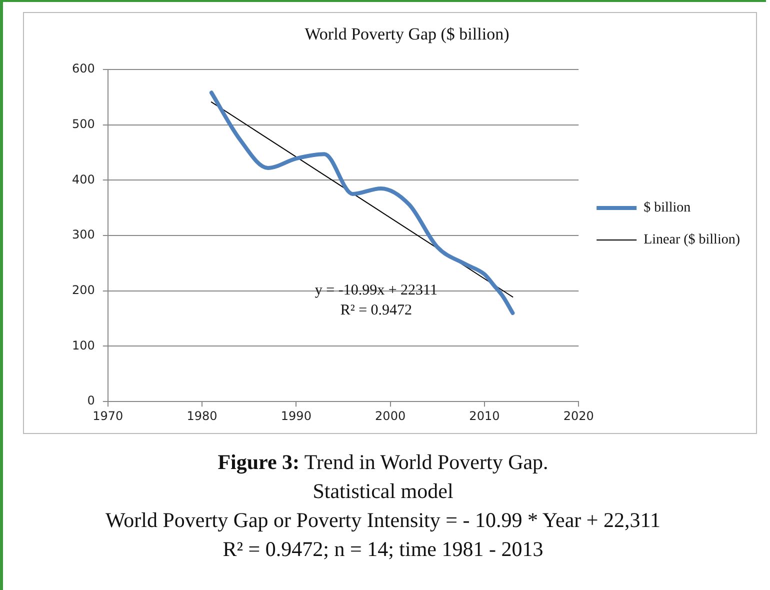 The height and width of the screenshot is (590, 770). Describe the element at coordinates (91, 401) in the screenshot. I see `y-tick-label: 0` at that location.